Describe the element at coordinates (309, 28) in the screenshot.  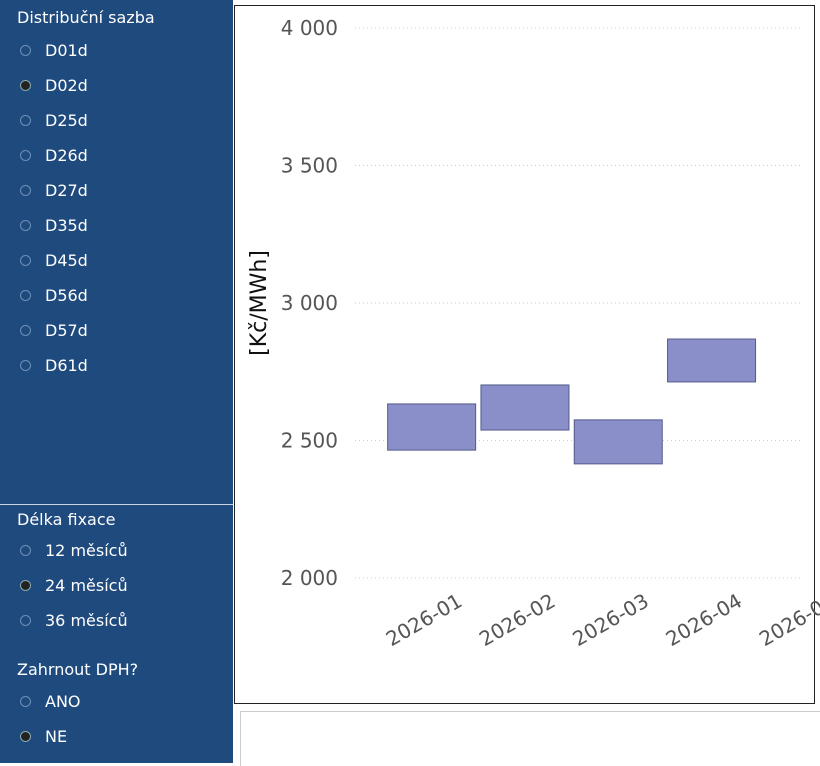
I see `y-tick-label: 4 000` at that location.